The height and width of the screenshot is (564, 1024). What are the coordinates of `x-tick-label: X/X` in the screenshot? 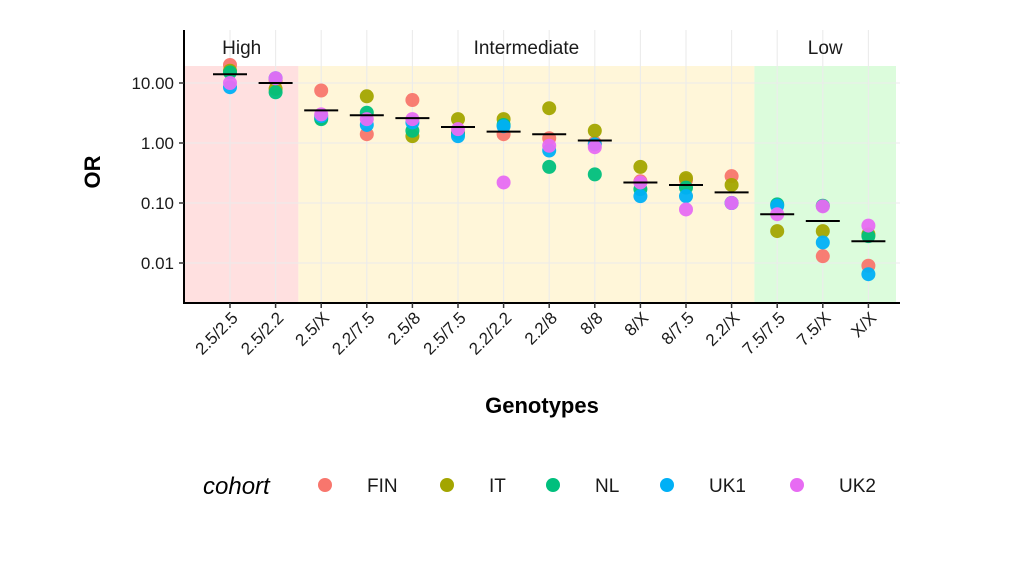 It's located at (863, 324).